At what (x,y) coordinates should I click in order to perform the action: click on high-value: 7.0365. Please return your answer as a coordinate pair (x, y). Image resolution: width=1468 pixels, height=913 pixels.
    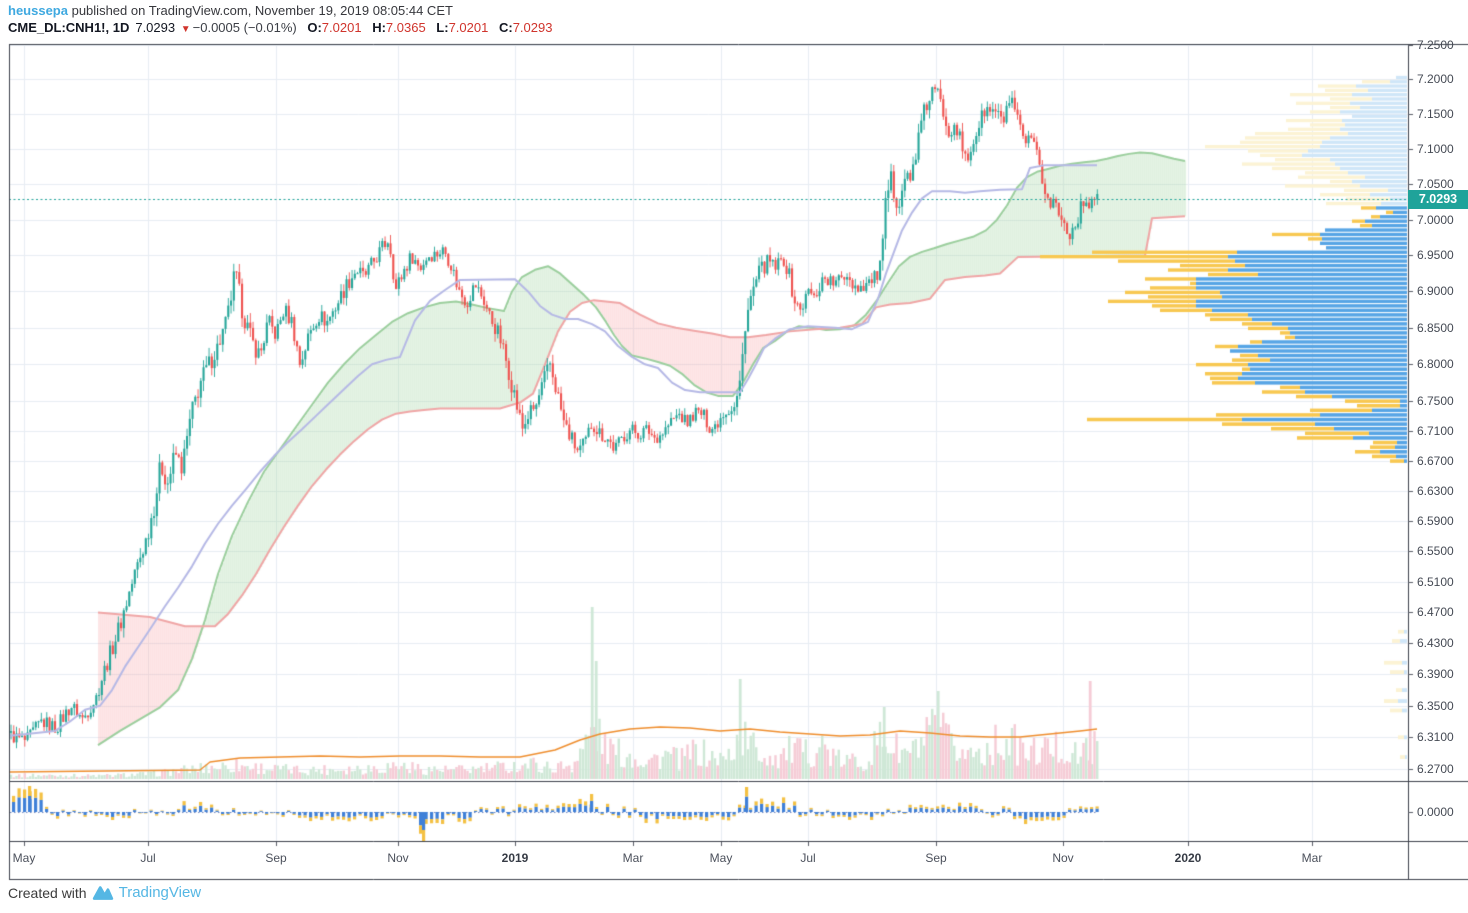
    Looking at the image, I should click on (405, 27).